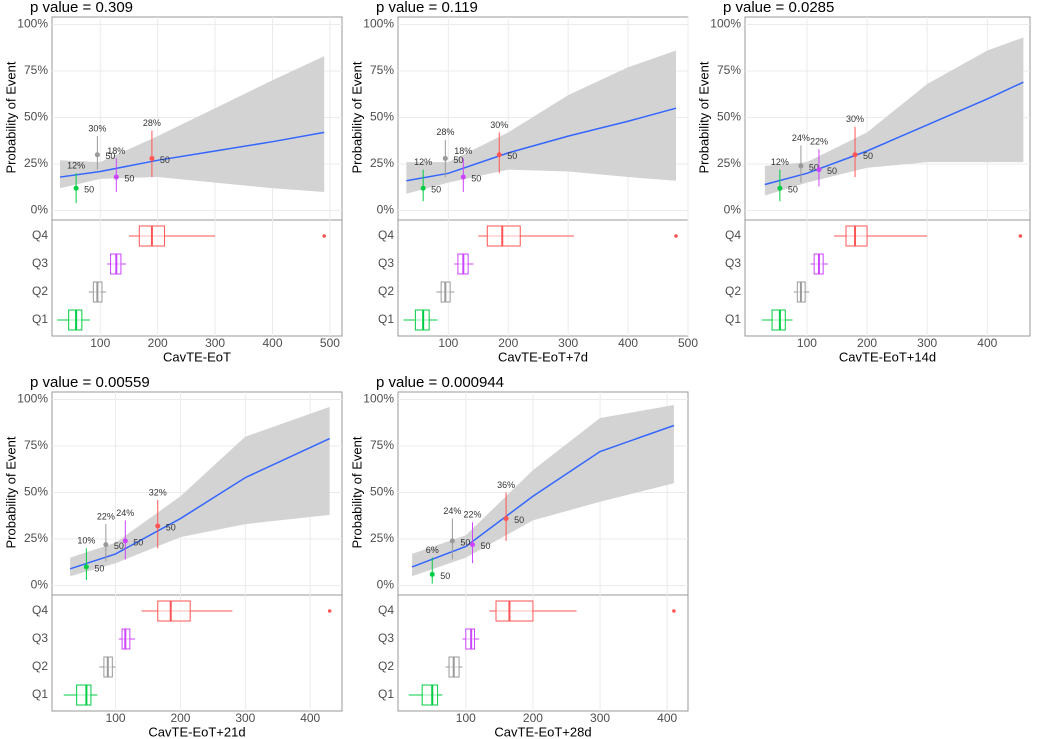  I want to click on panel-title: p value = 0.0285, so click(778, 8).